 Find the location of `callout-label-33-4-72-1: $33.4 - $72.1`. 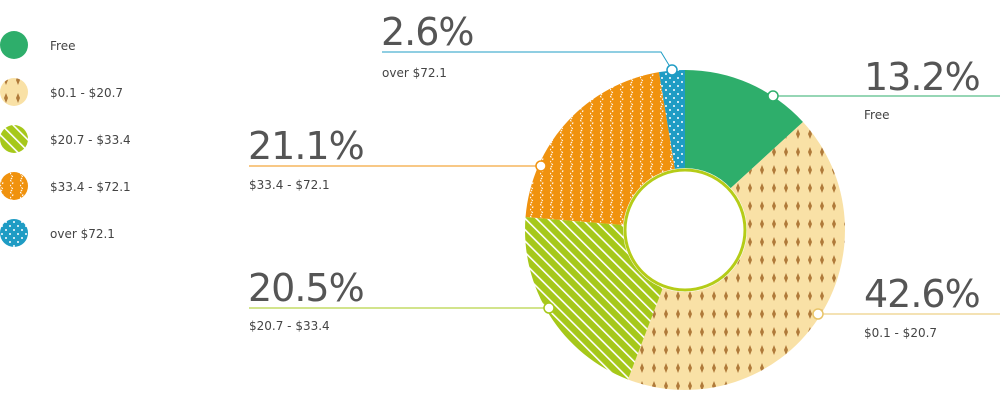

callout-label-33-4-72-1: $33.4 - $72.1 is located at coordinates (289, 185).